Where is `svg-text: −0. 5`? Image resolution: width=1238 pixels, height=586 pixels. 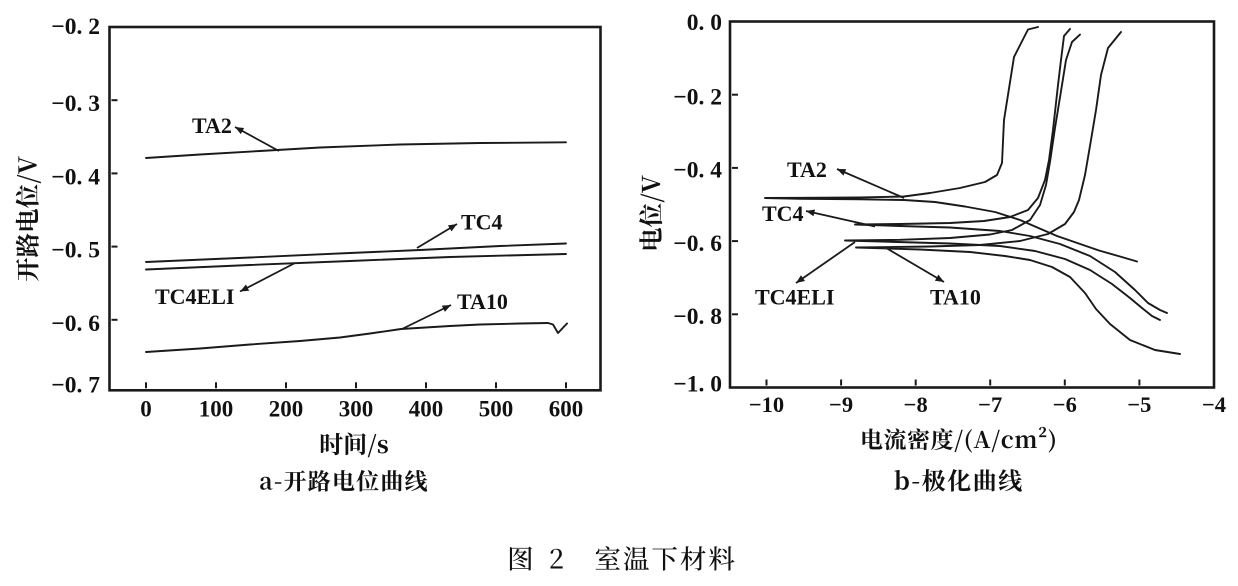 svg-text: −0. 5 is located at coordinates (75, 251).